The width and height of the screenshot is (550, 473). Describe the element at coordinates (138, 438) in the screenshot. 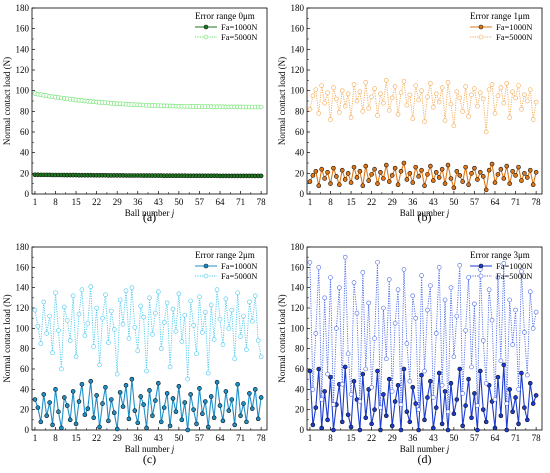

I see `x-tick-label: 36` at that location.